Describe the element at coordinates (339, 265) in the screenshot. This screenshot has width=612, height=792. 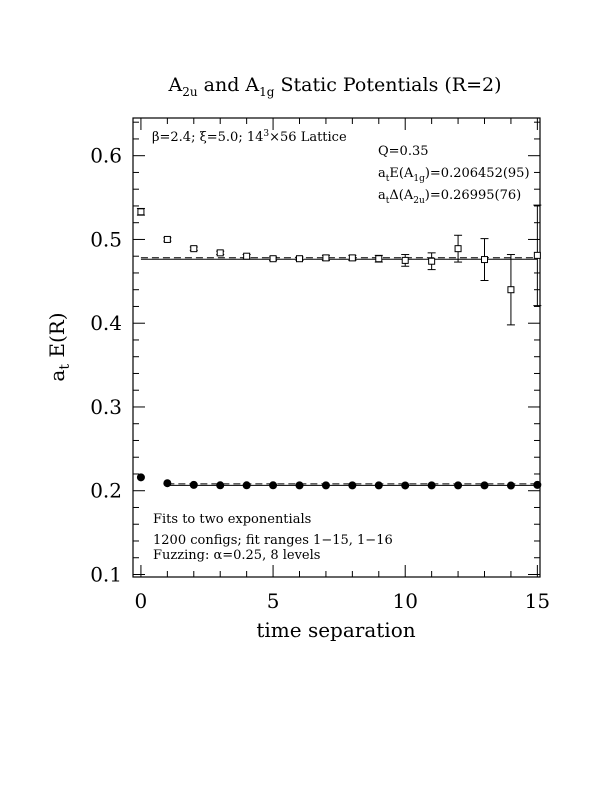
I see `series-a2u` at that location.